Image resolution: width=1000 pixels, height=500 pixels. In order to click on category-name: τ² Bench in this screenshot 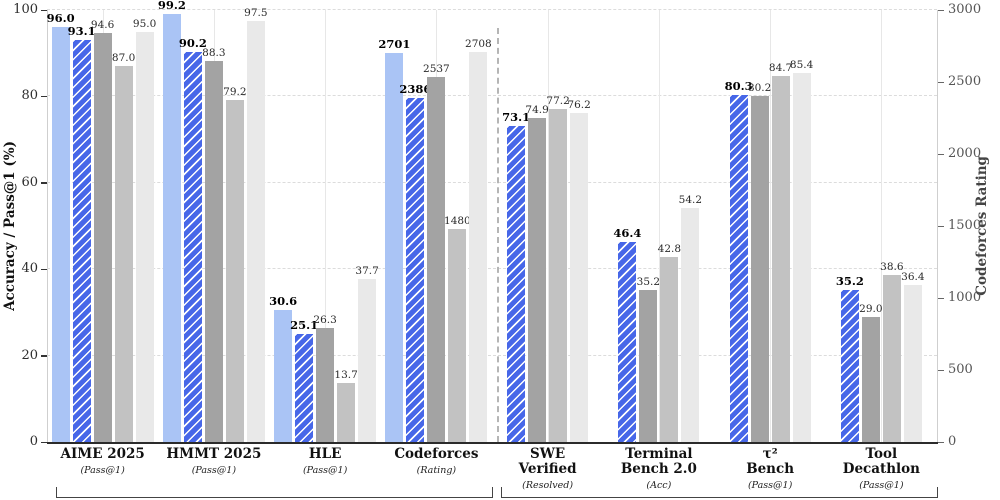, I will do `click(770, 461)`.